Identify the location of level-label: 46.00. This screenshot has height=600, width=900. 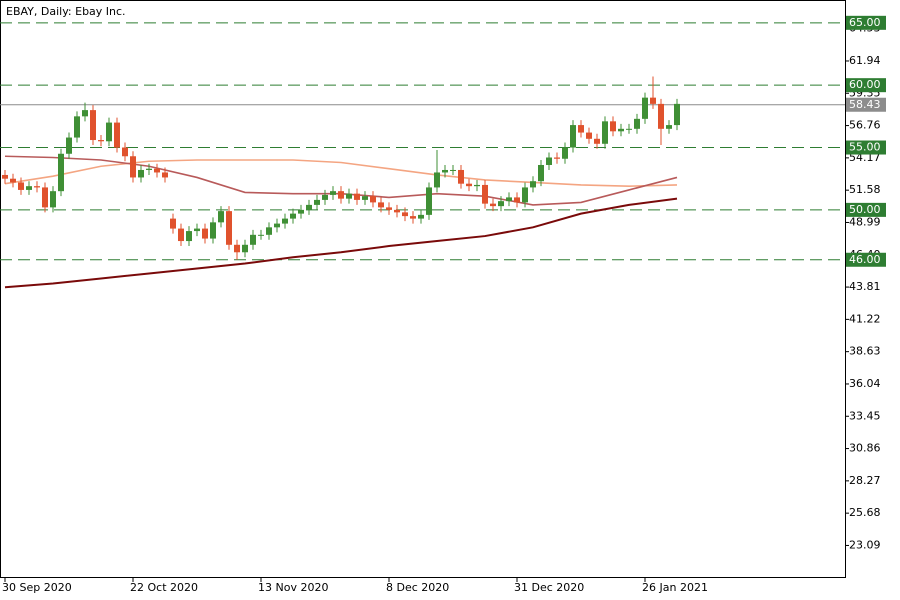
(865, 259).